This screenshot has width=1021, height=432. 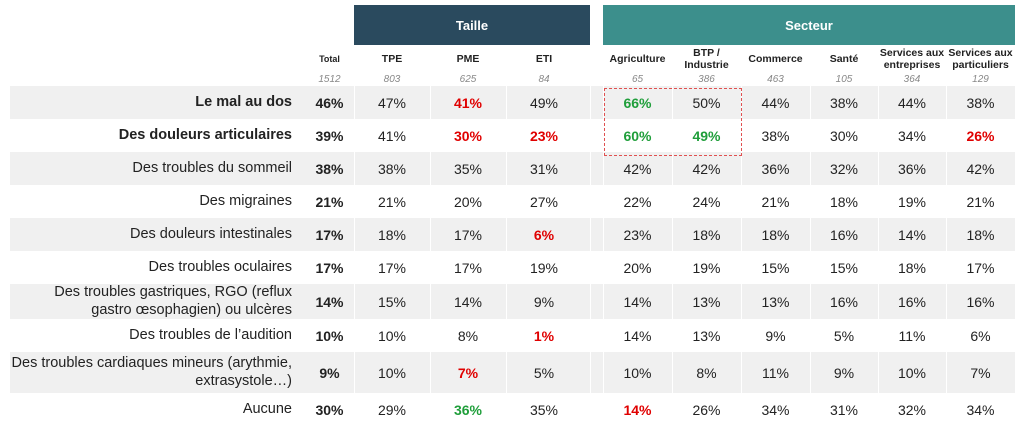 What do you see at coordinates (468, 201) in the screenshot?
I see `value-cell: 20%` at bounding box center [468, 201].